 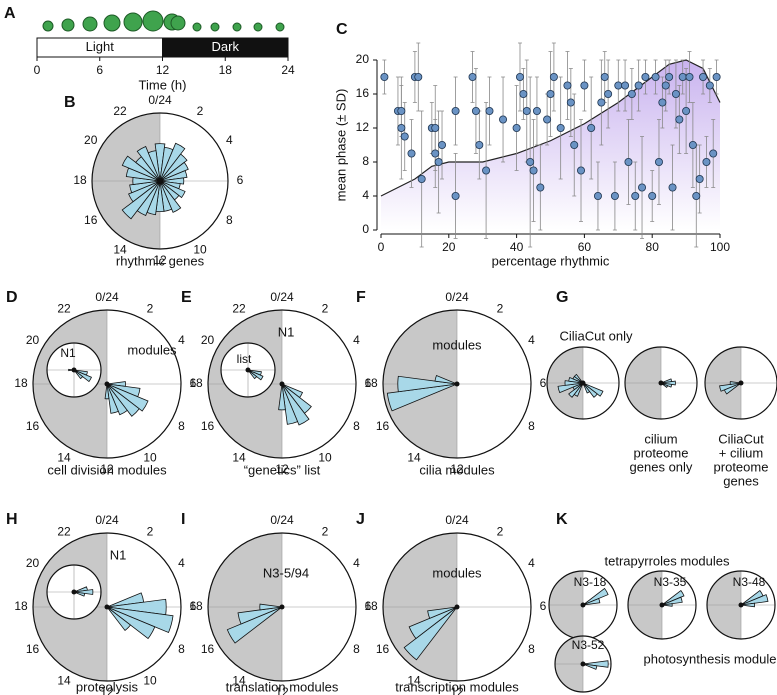 I want to click on annotation: CiliaCut only, so click(x=596, y=335).